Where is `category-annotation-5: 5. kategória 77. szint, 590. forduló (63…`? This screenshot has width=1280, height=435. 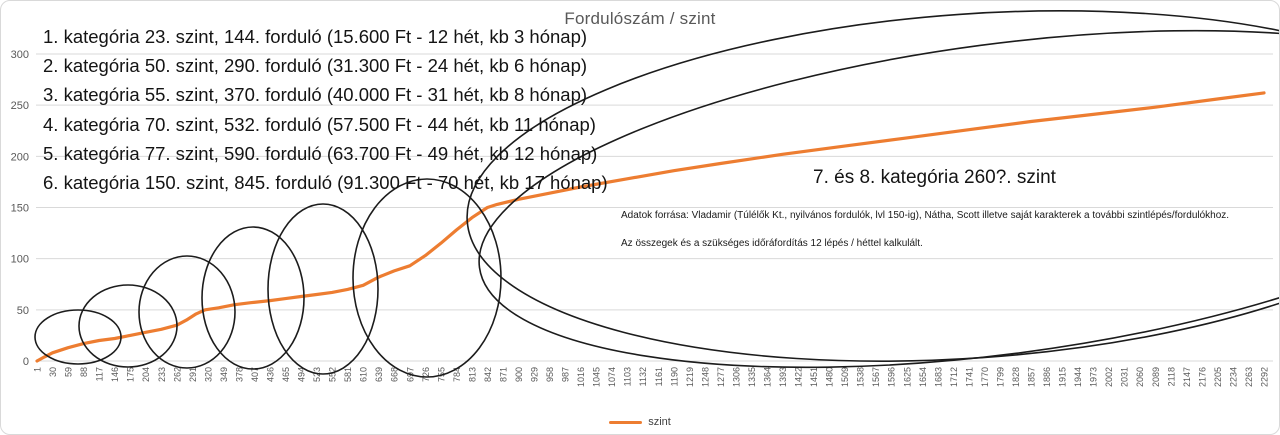 category-annotation-5: 5. kategória 77. szint, 590. forduló (63… is located at coordinates (320, 153).